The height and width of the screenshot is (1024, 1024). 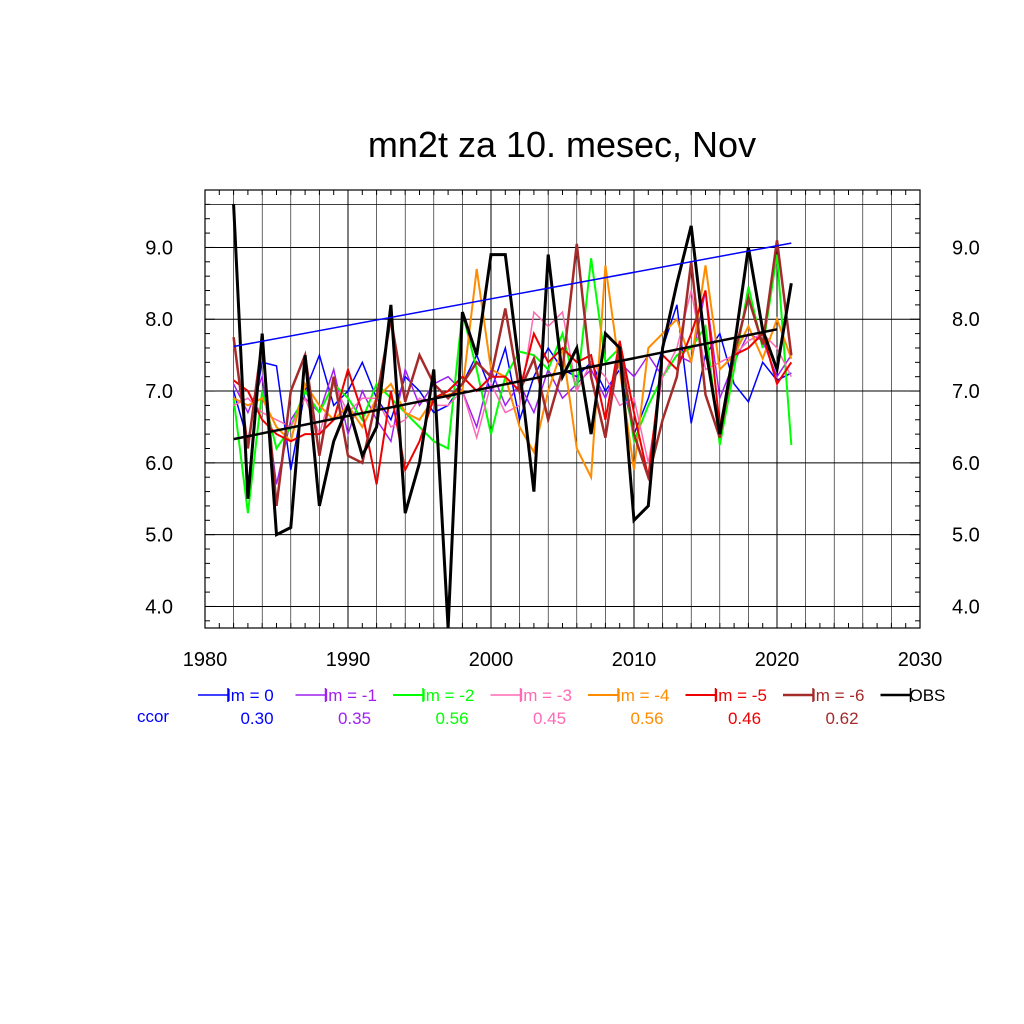 What do you see at coordinates (549, 718) in the screenshot?
I see `ccor-value: 0.45` at bounding box center [549, 718].